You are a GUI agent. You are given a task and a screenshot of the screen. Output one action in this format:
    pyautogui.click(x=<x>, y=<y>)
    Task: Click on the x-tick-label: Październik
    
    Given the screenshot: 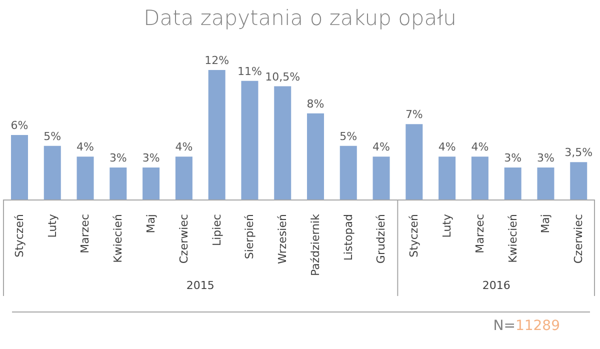 What is the action you would take?
    pyautogui.click(x=315, y=244)
    